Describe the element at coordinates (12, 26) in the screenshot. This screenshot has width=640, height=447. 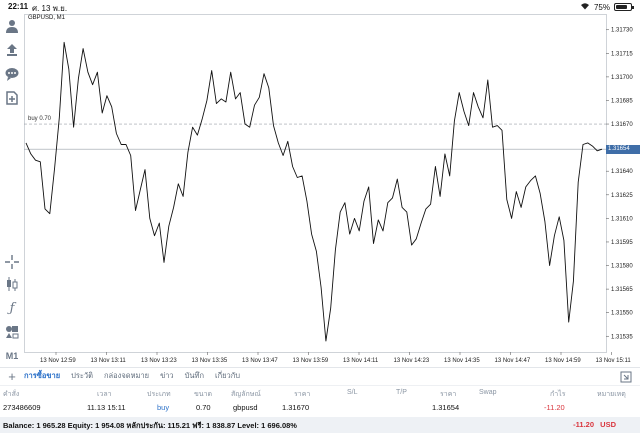
I see `person-icon` at that location.